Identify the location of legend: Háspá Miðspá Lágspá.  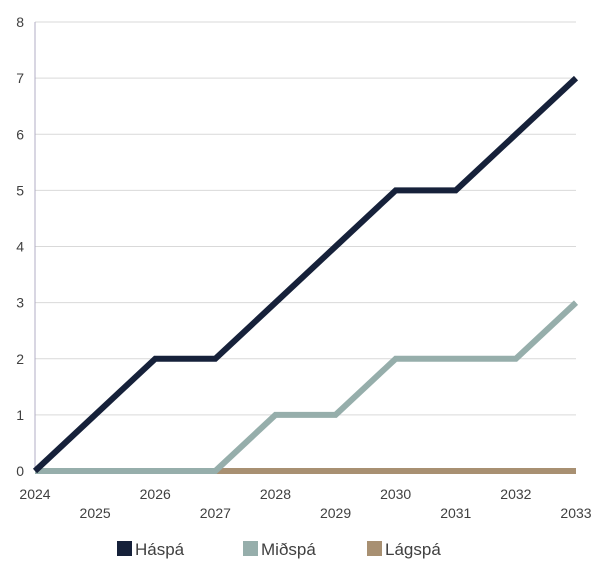
(279, 549).